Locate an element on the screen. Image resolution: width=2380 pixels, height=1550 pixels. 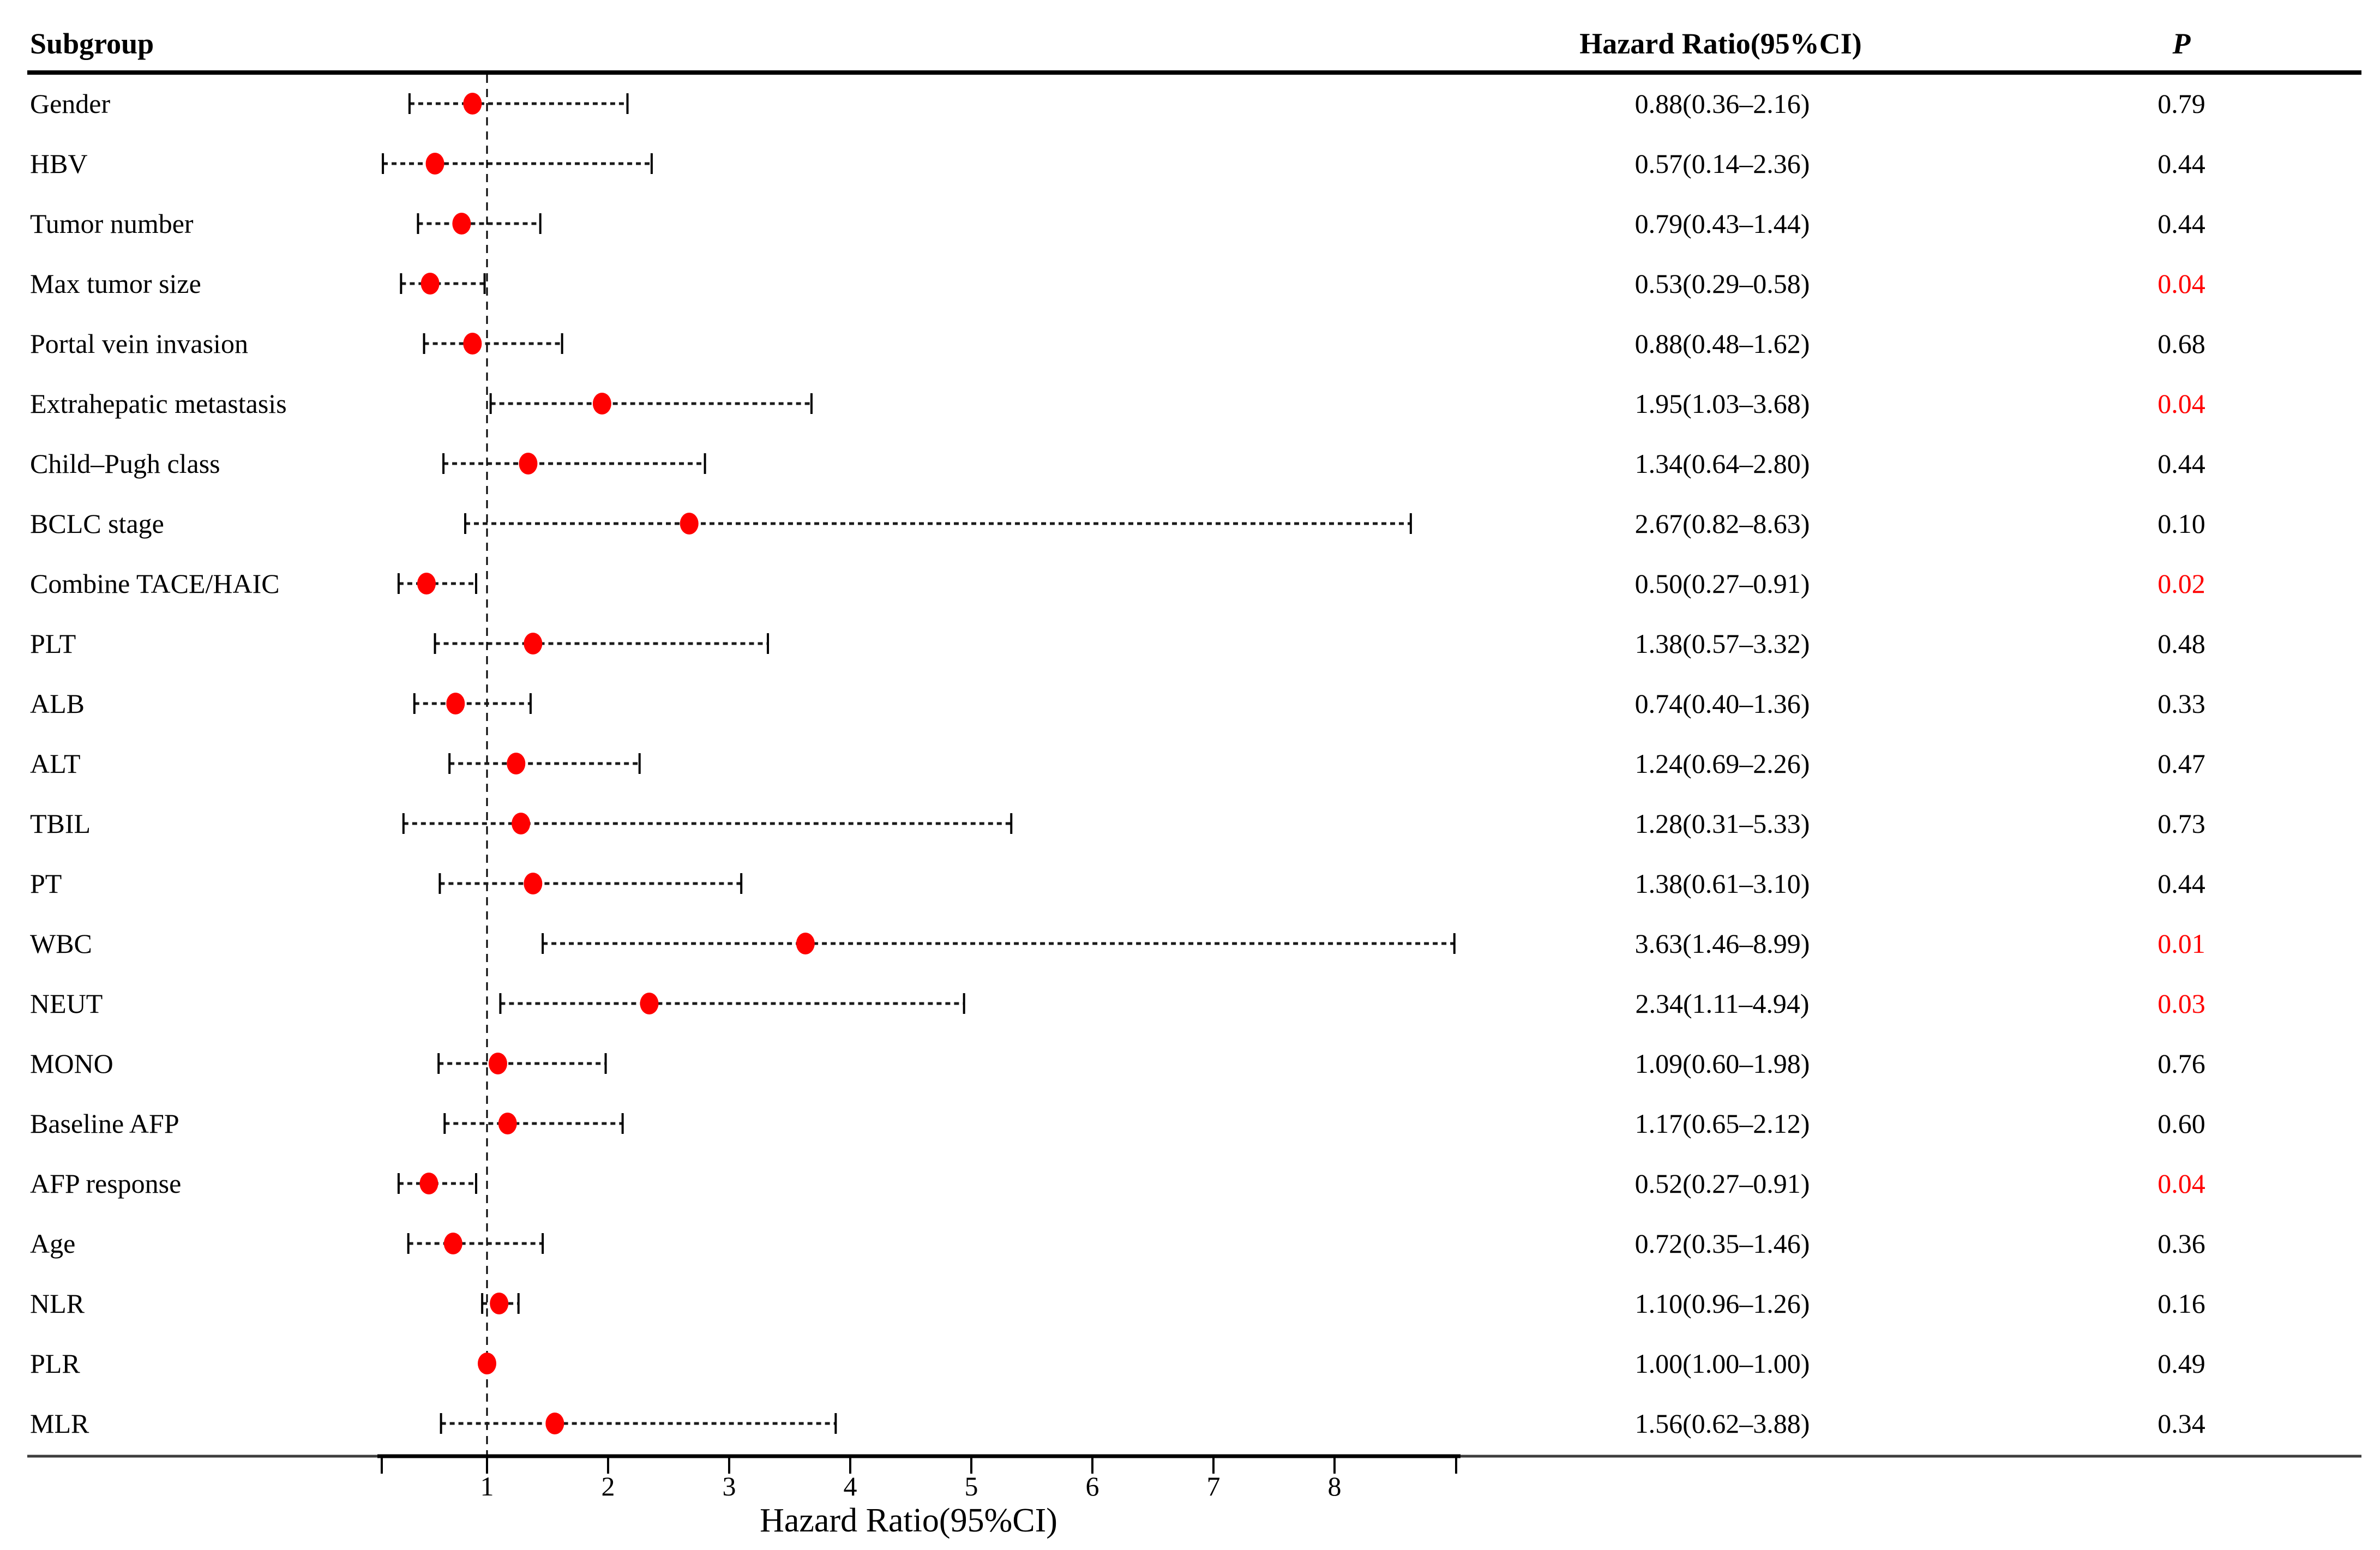
subgroup-label: PLR is located at coordinates (55, 1363).